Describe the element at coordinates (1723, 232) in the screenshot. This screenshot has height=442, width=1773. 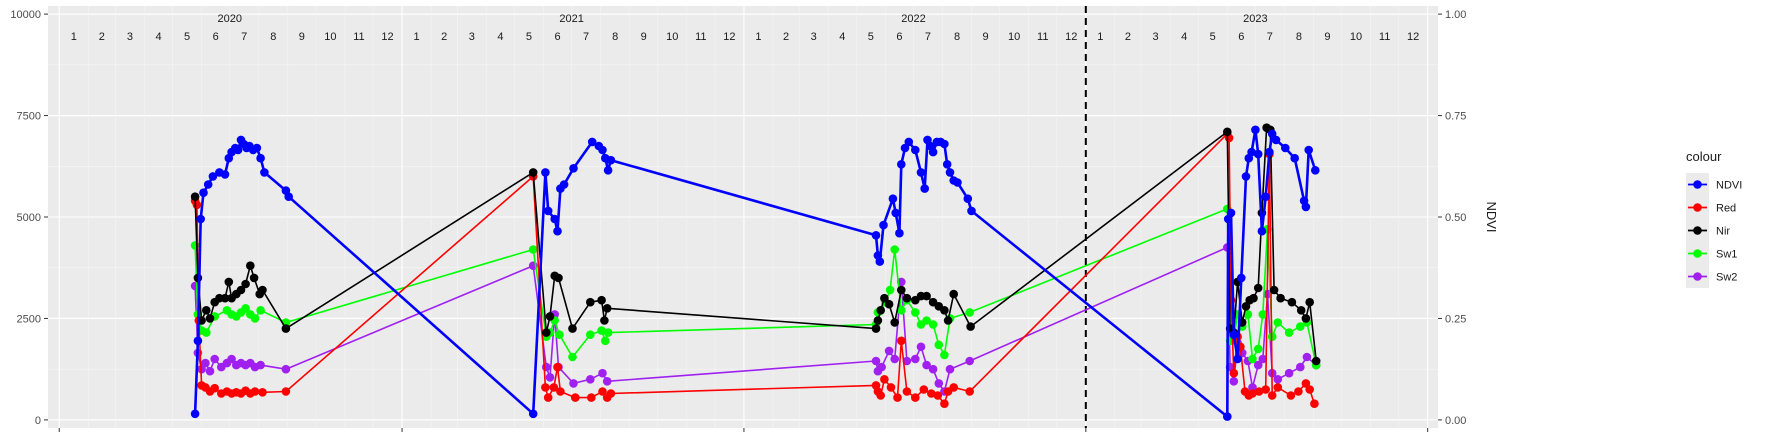
I see `legend-label: Nir` at that location.